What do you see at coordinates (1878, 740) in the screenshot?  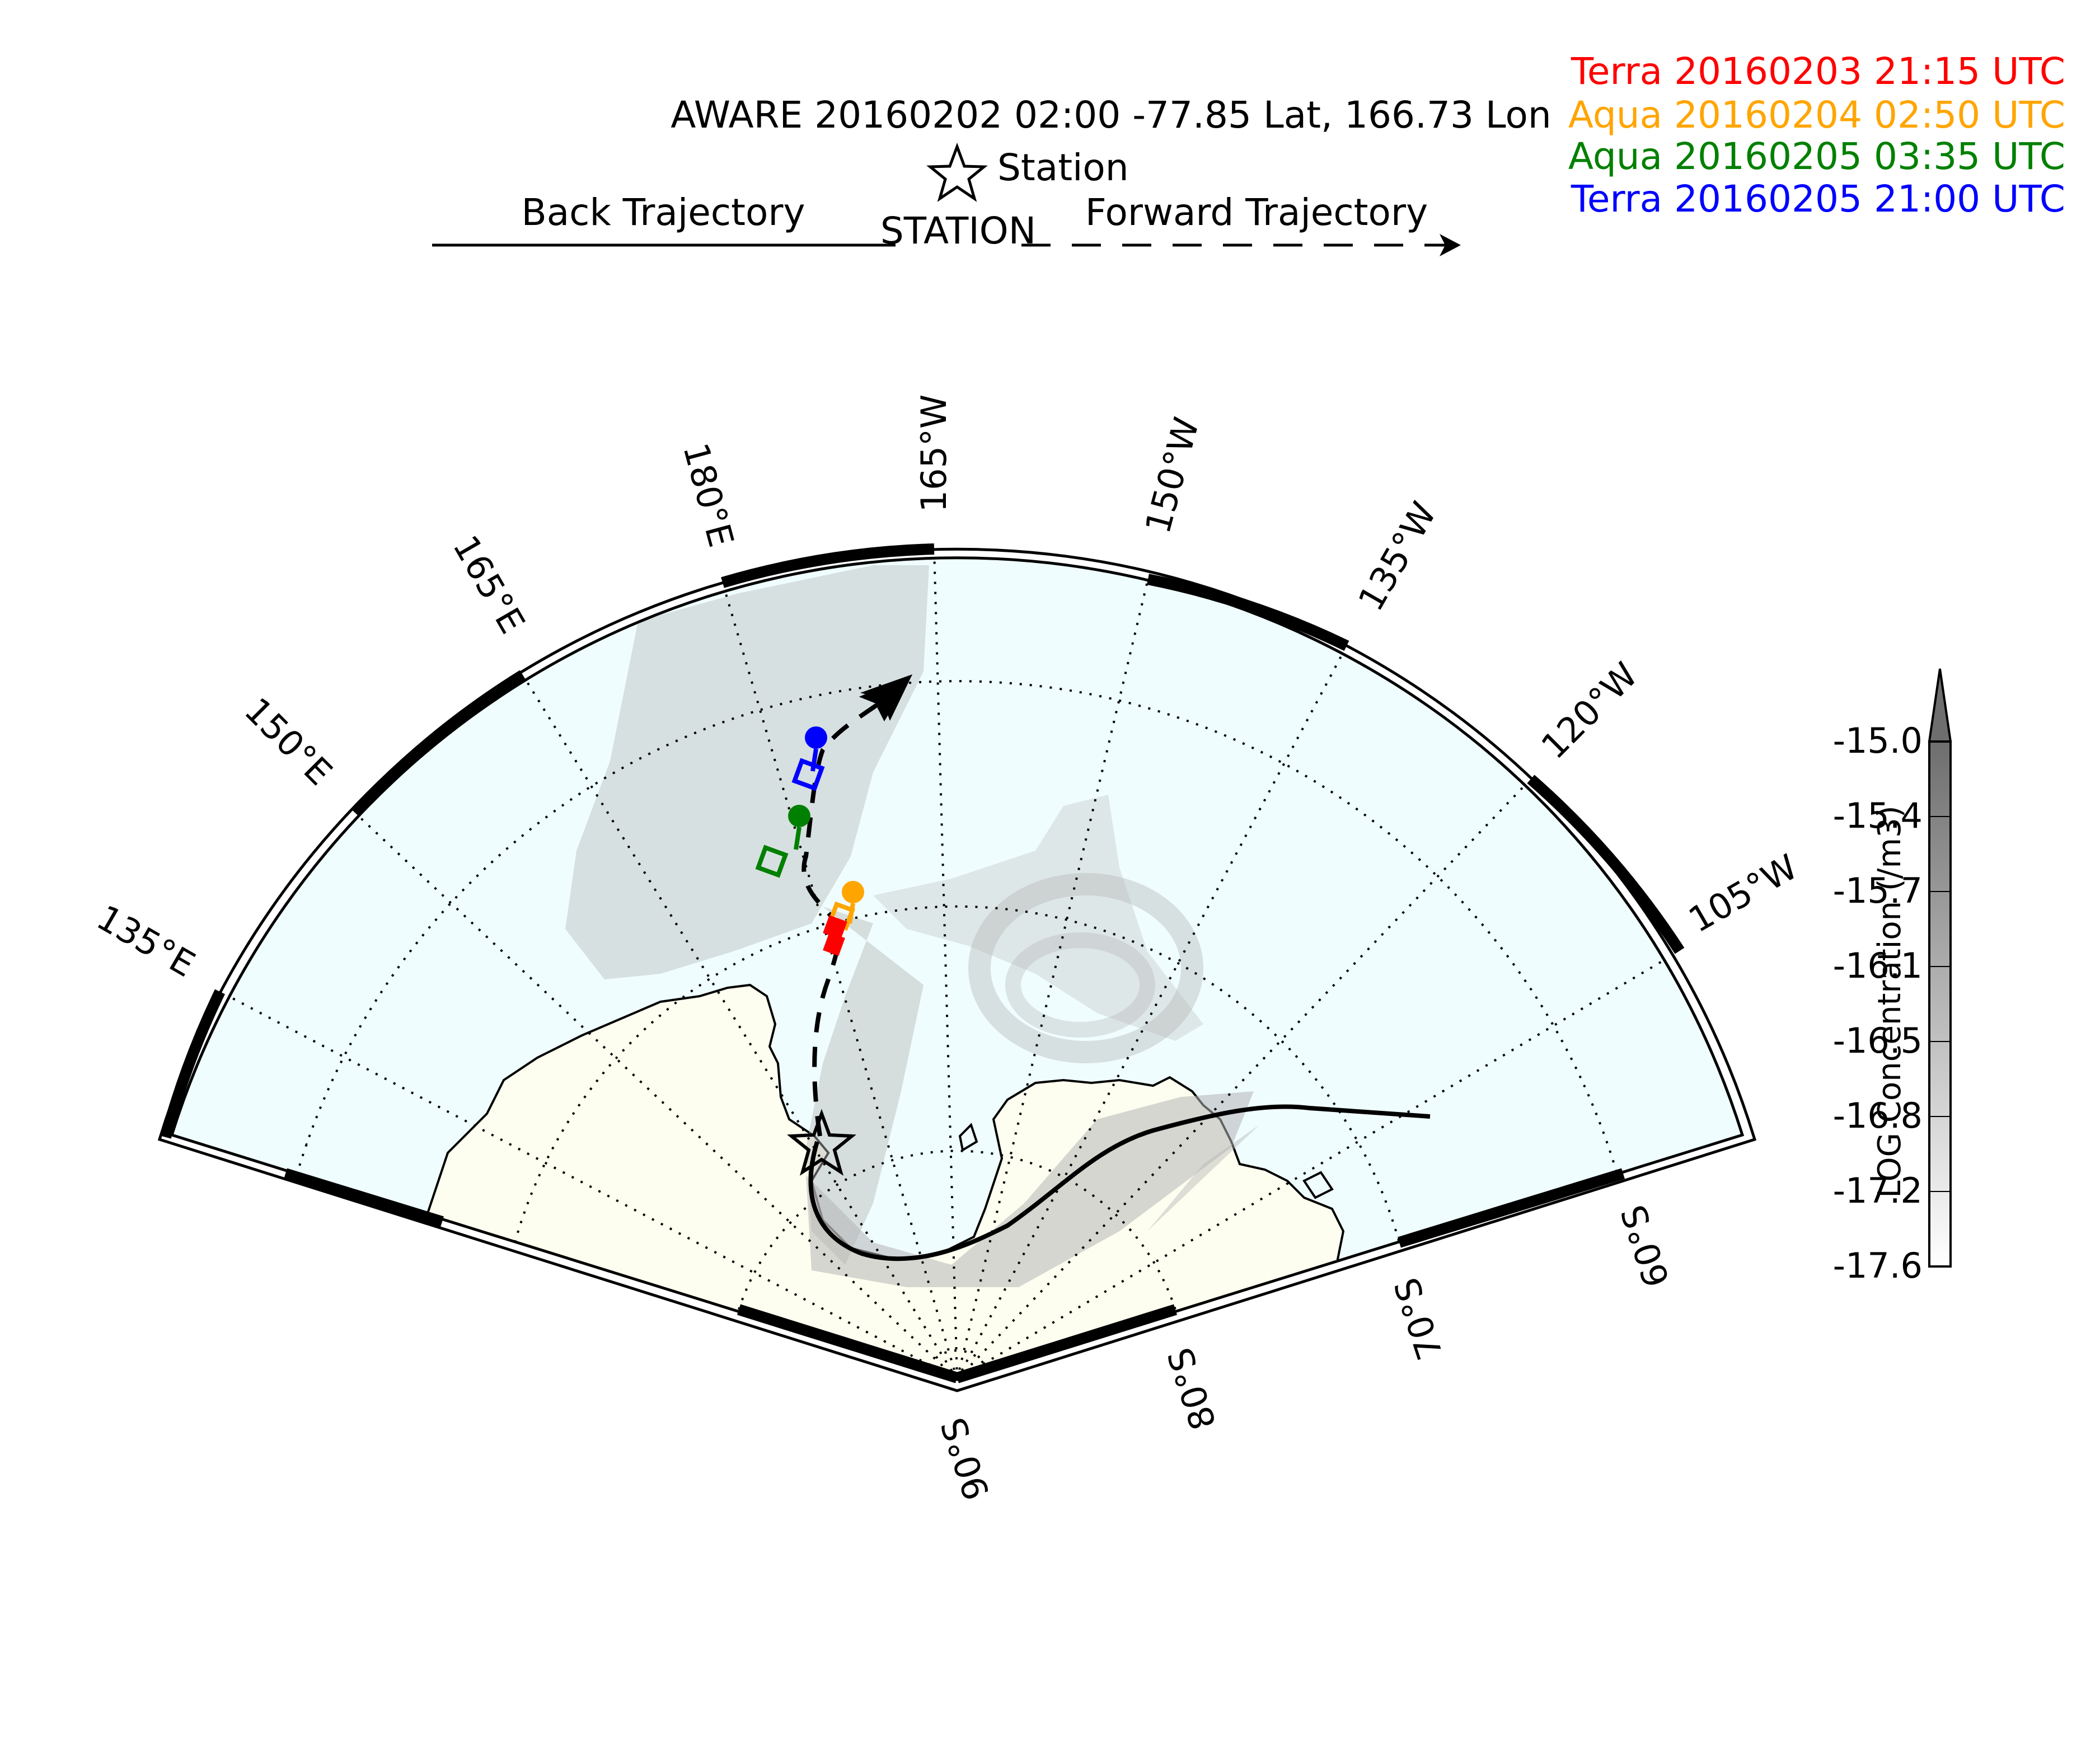 I see `colorbar-tick-label: -15.0` at bounding box center [1878, 740].